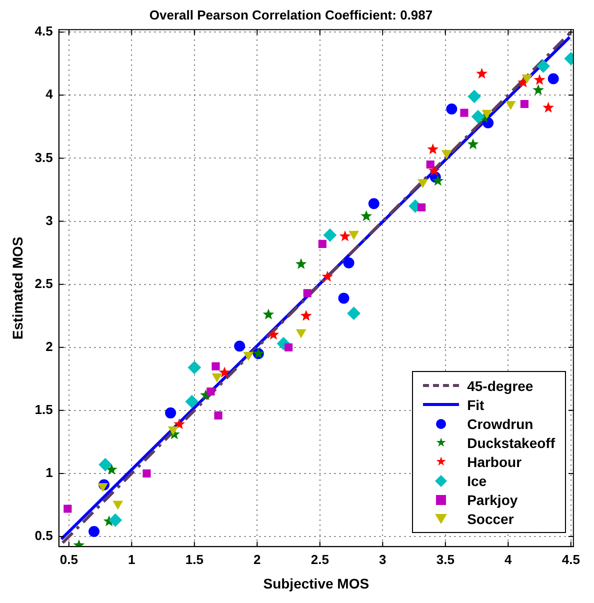 Image resolution: width=594 pixels, height=603 pixels. Describe the element at coordinates (49, 346) in the screenshot. I see `y-tick-label: 2` at that location.